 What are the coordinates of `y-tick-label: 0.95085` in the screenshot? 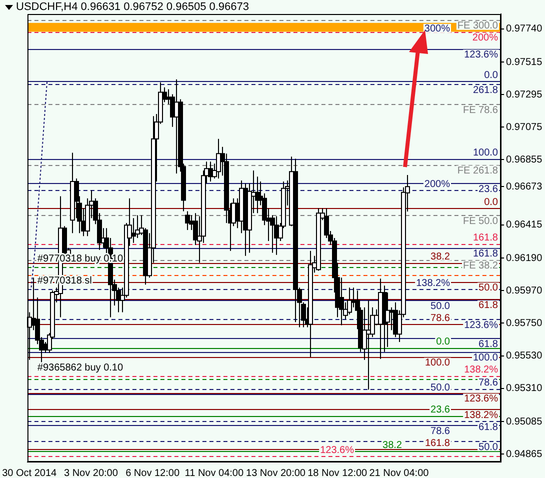 It's located at (524, 422).